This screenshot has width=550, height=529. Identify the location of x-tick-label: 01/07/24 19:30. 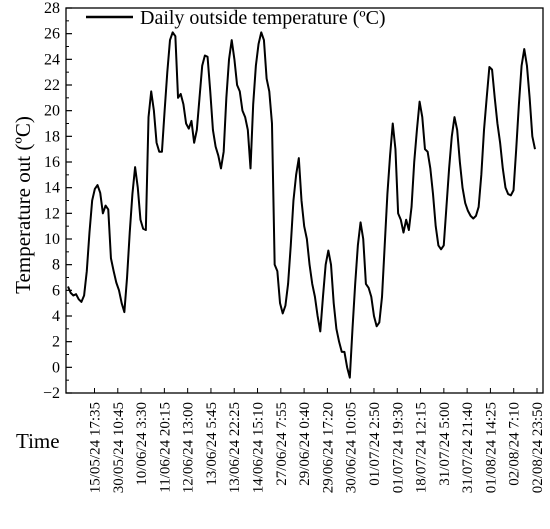
(398, 447).